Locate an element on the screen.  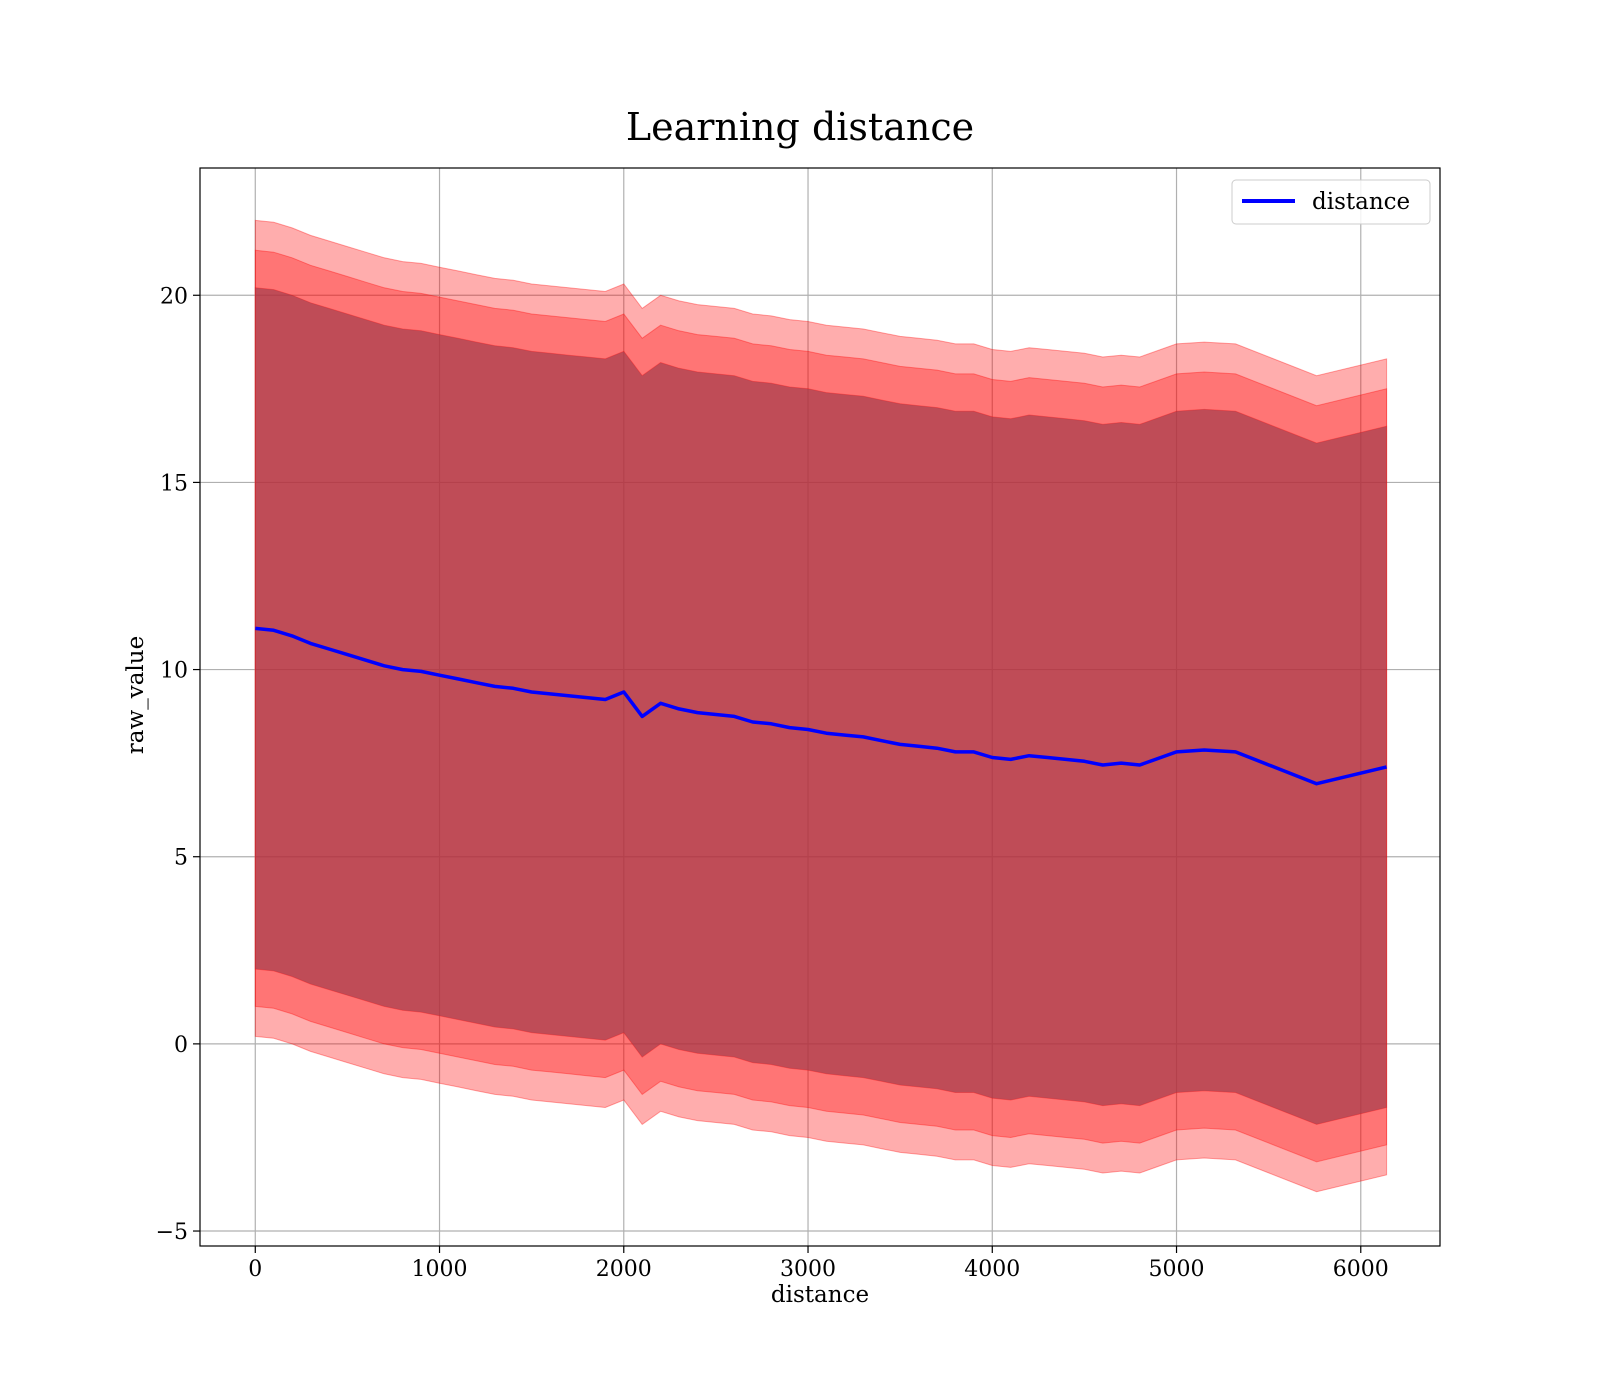
y-tick-label: 20 is located at coordinates (174, 296).